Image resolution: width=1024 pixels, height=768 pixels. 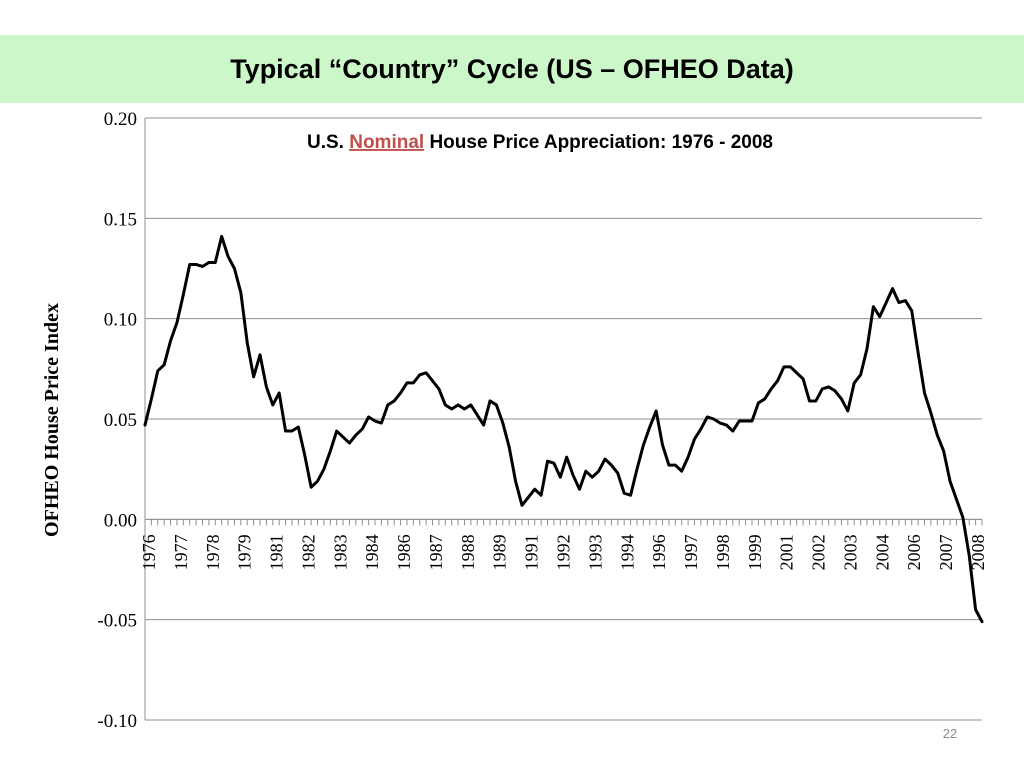 What do you see at coordinates (308, 552) in the screenshot?
I see `x-tick-label: 1982` at bounding box center [308, 552].